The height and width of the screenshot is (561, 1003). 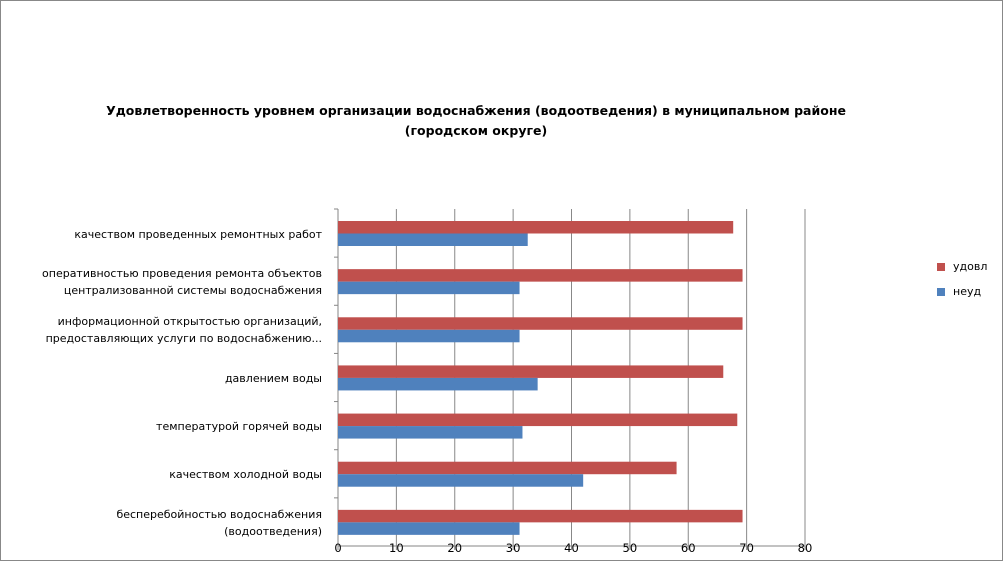 What do you see at coordinates (219, 514) in the screenshot?
I see `category-label-line: бесперебойностью водоснабжения` at bounding box center [219, 514].